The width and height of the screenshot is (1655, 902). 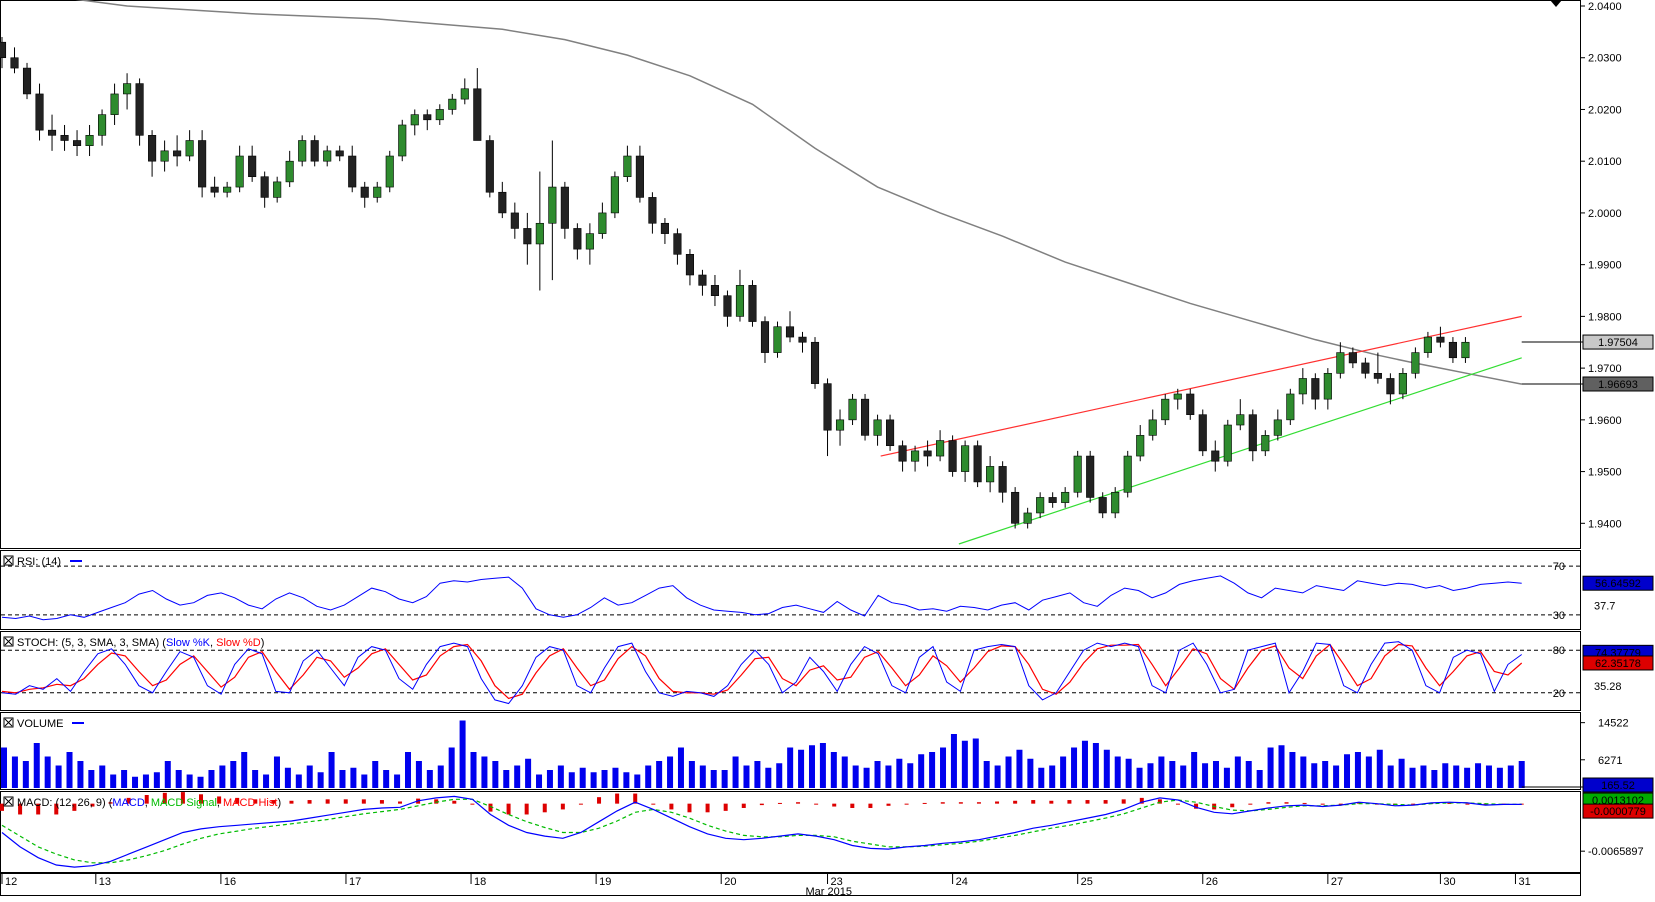 What do you see at coordinates (761, 673) in the screenshot?
I see `stoch-k-line` at bounding box center [761, 673].